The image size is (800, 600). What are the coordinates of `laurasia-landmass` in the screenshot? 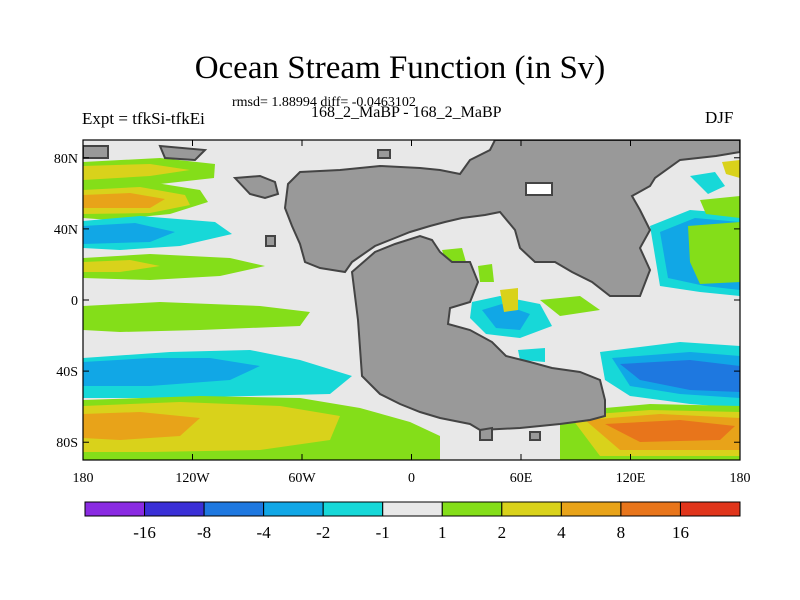 It's located at (511, 218).